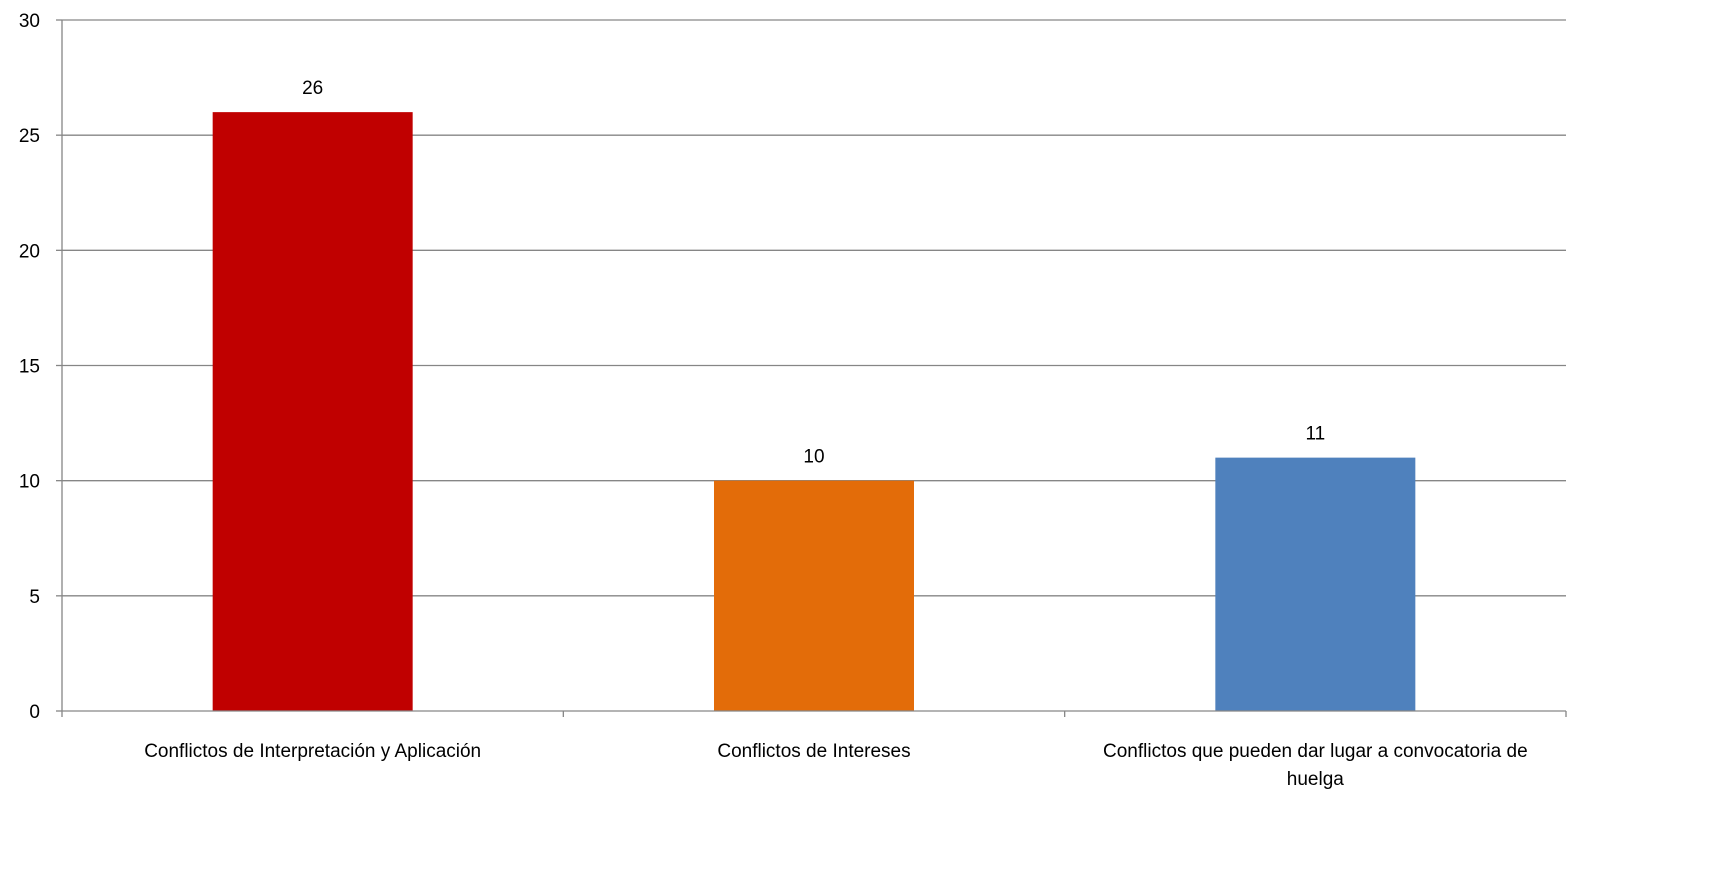 The width and height of the screenshot is (1724, 875). I want to click on y-tick-label: 30, so click(29, 21).